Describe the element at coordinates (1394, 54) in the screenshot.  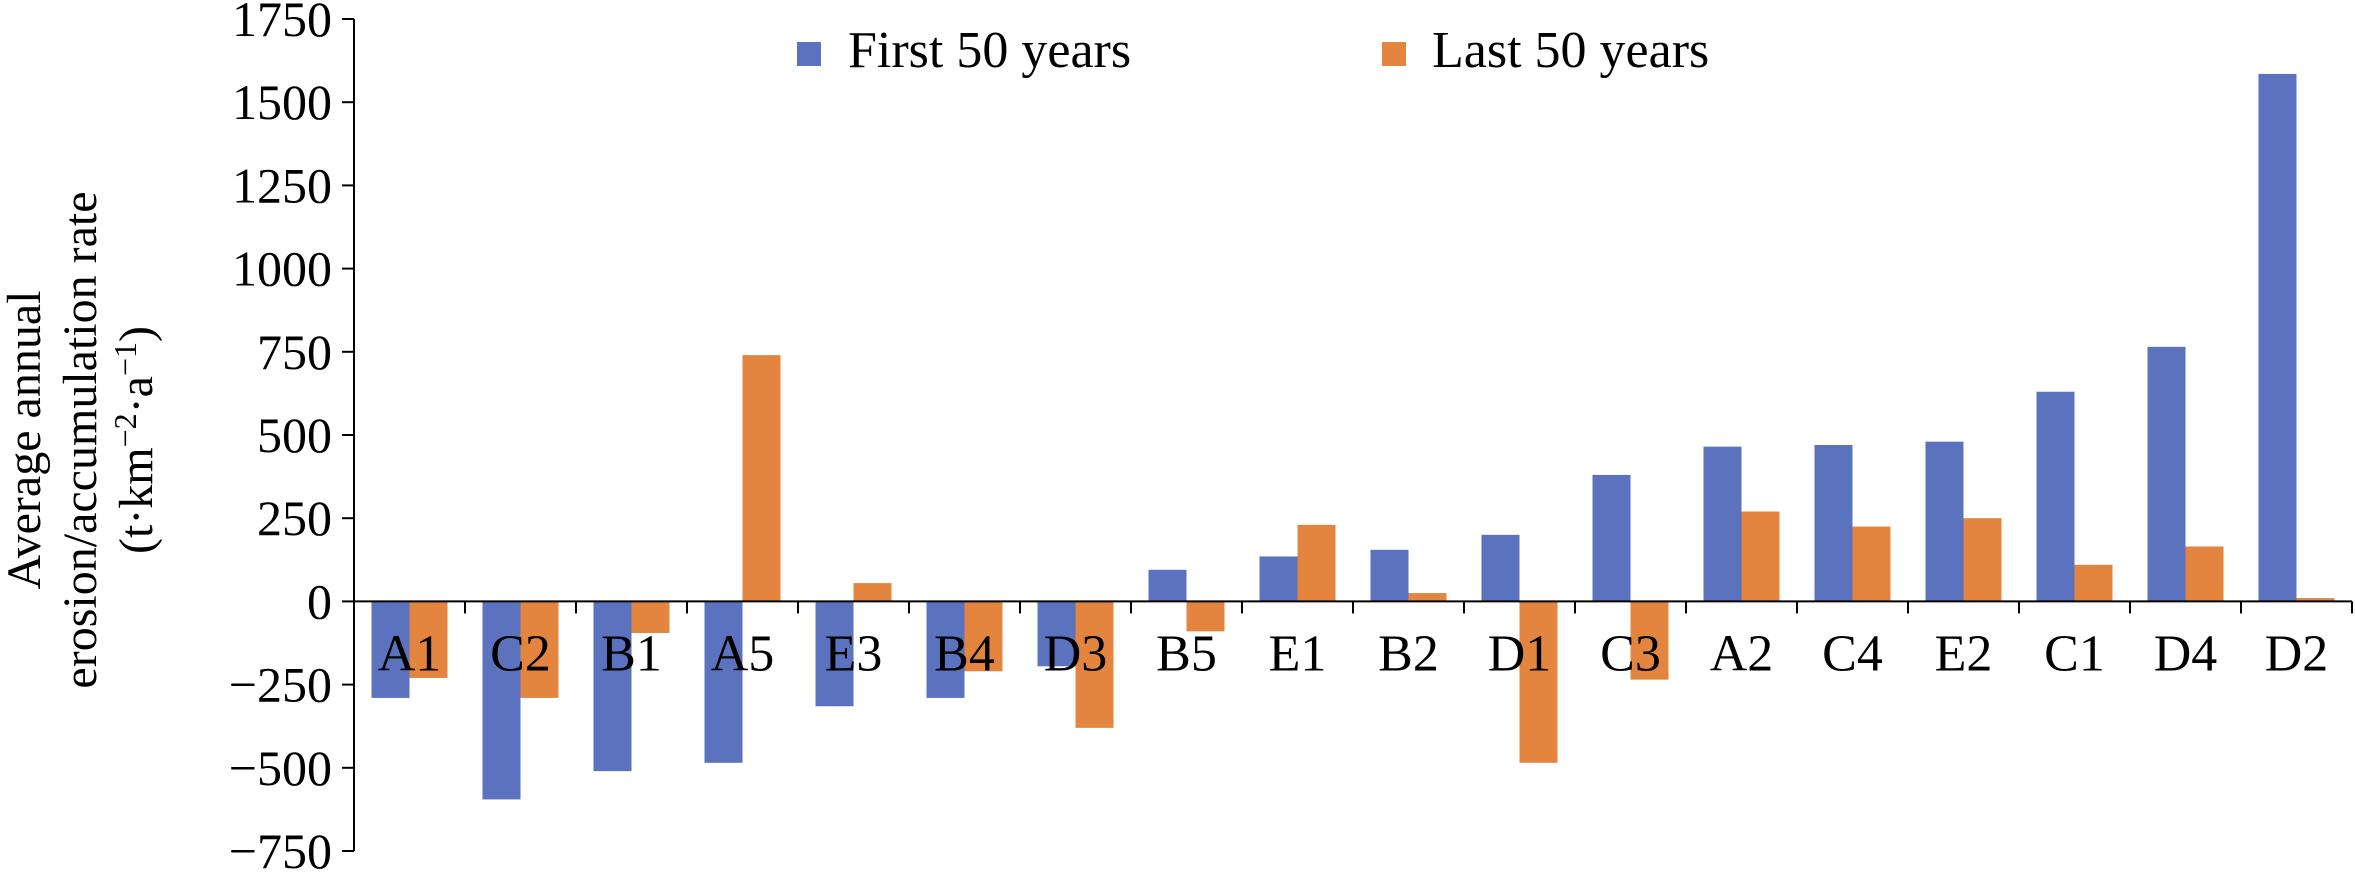
I see `legend-swatch-last` at that location.